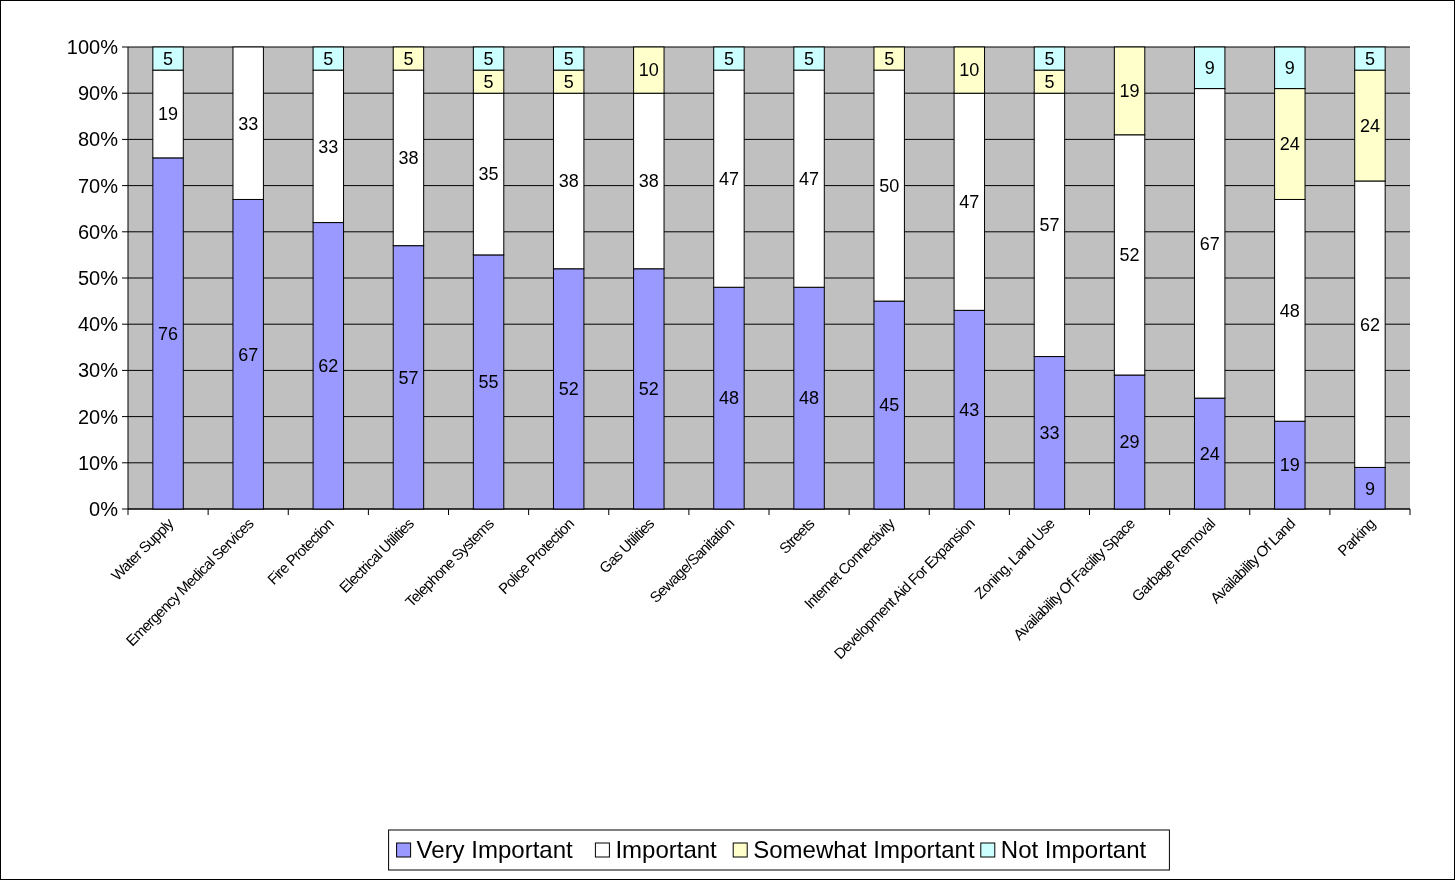  I want to click on data-label: 45, so click(889, 405).